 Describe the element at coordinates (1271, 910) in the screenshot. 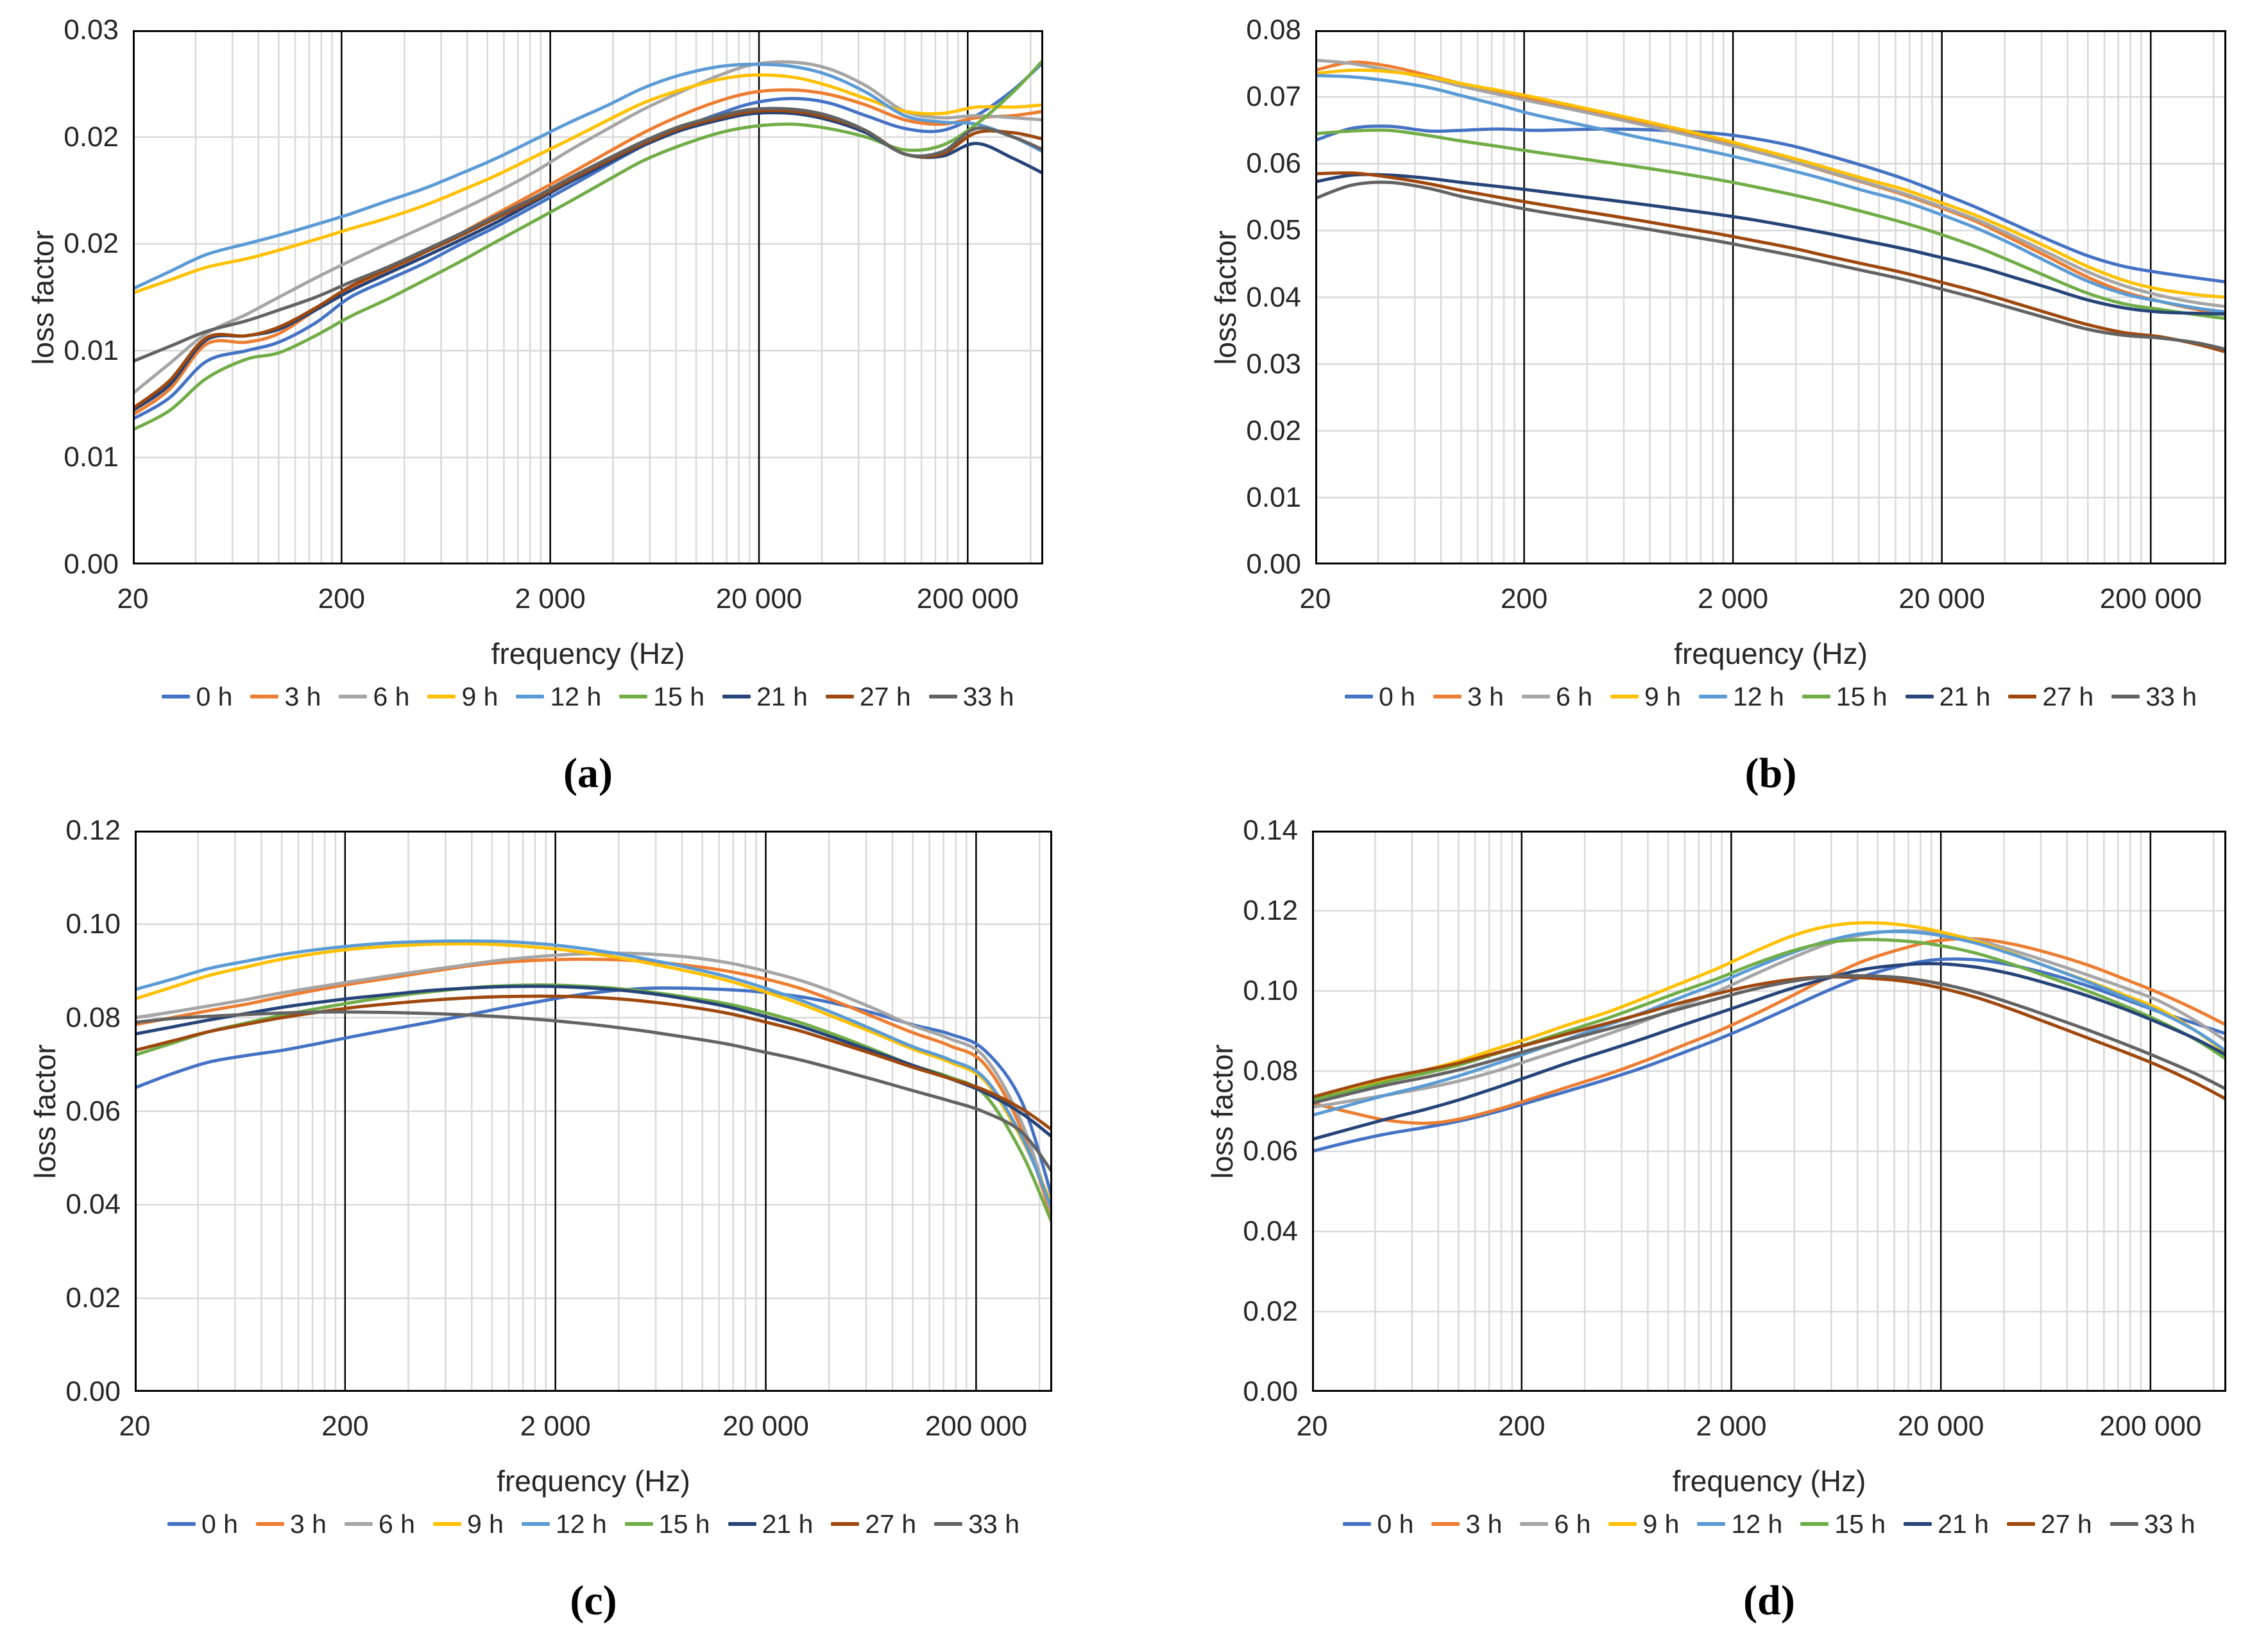

I see `y-axis-tick-label: 0.12` at that location.